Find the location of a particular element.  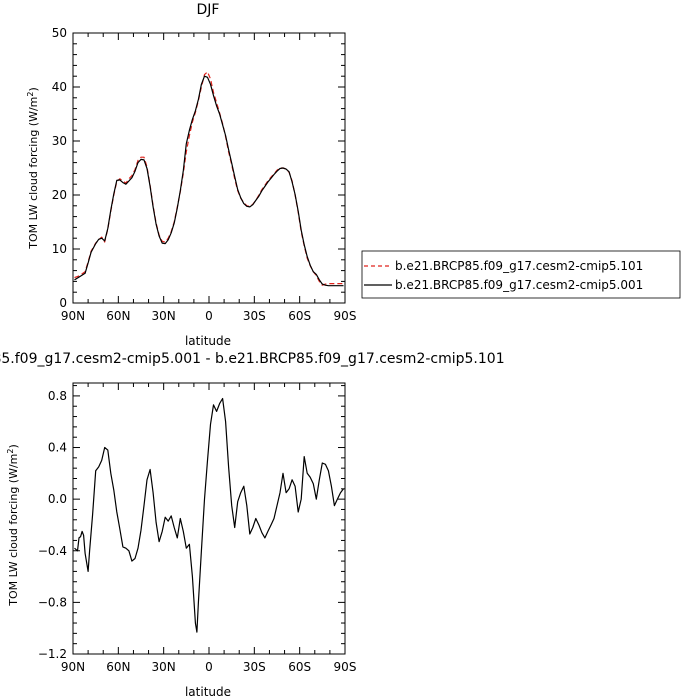

top-y-axis-label: TOM LW cloud forcing (W/m2) is located at coordinates (33, 168).